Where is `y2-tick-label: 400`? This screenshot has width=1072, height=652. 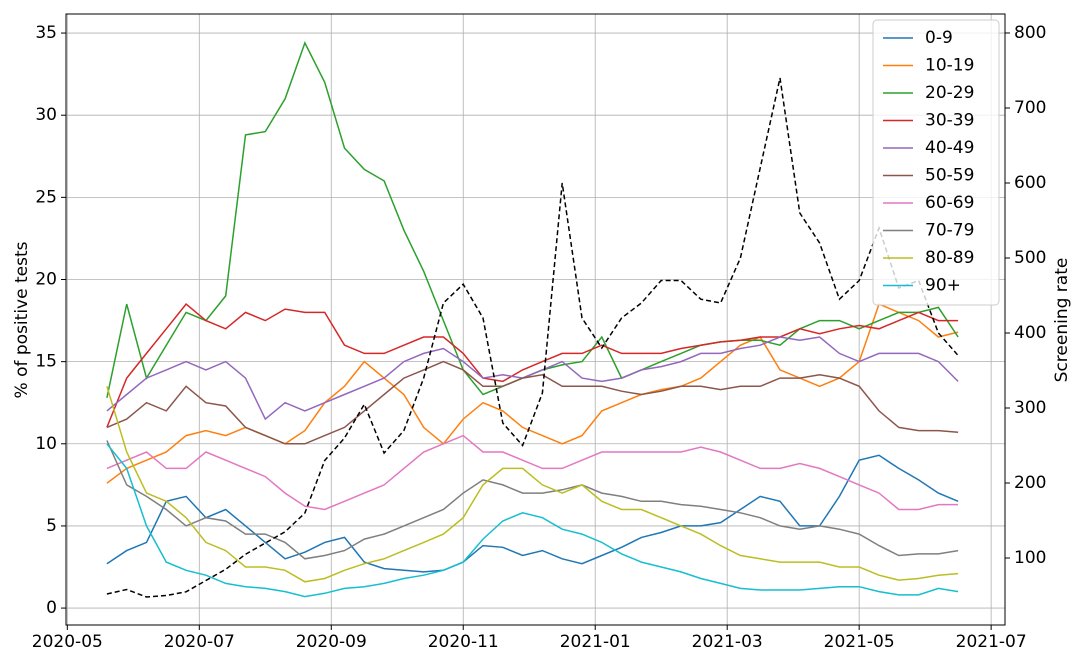 y2-tick-label: 400 is located at coordinates (1030, 333).